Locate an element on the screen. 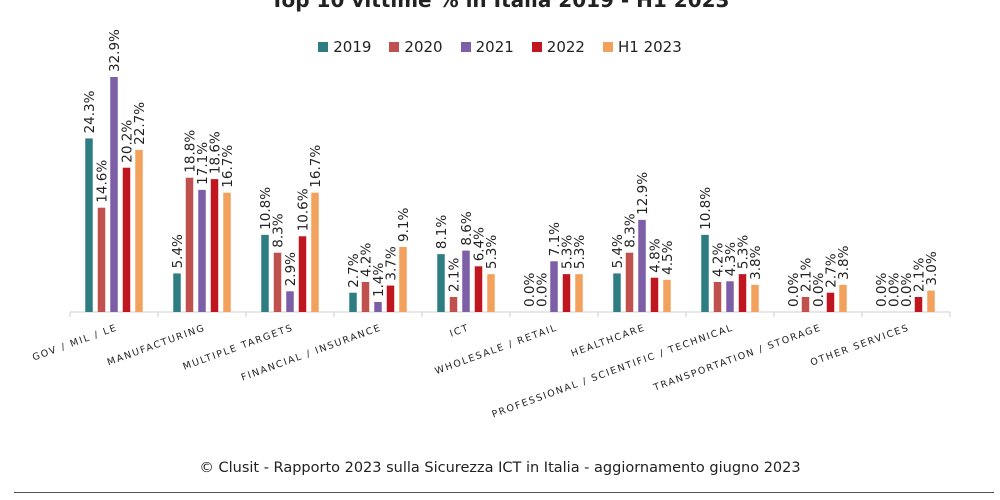 This screenshot has height=500, width=1000. legend-label: 2019 is located at coordinates (352, 47).